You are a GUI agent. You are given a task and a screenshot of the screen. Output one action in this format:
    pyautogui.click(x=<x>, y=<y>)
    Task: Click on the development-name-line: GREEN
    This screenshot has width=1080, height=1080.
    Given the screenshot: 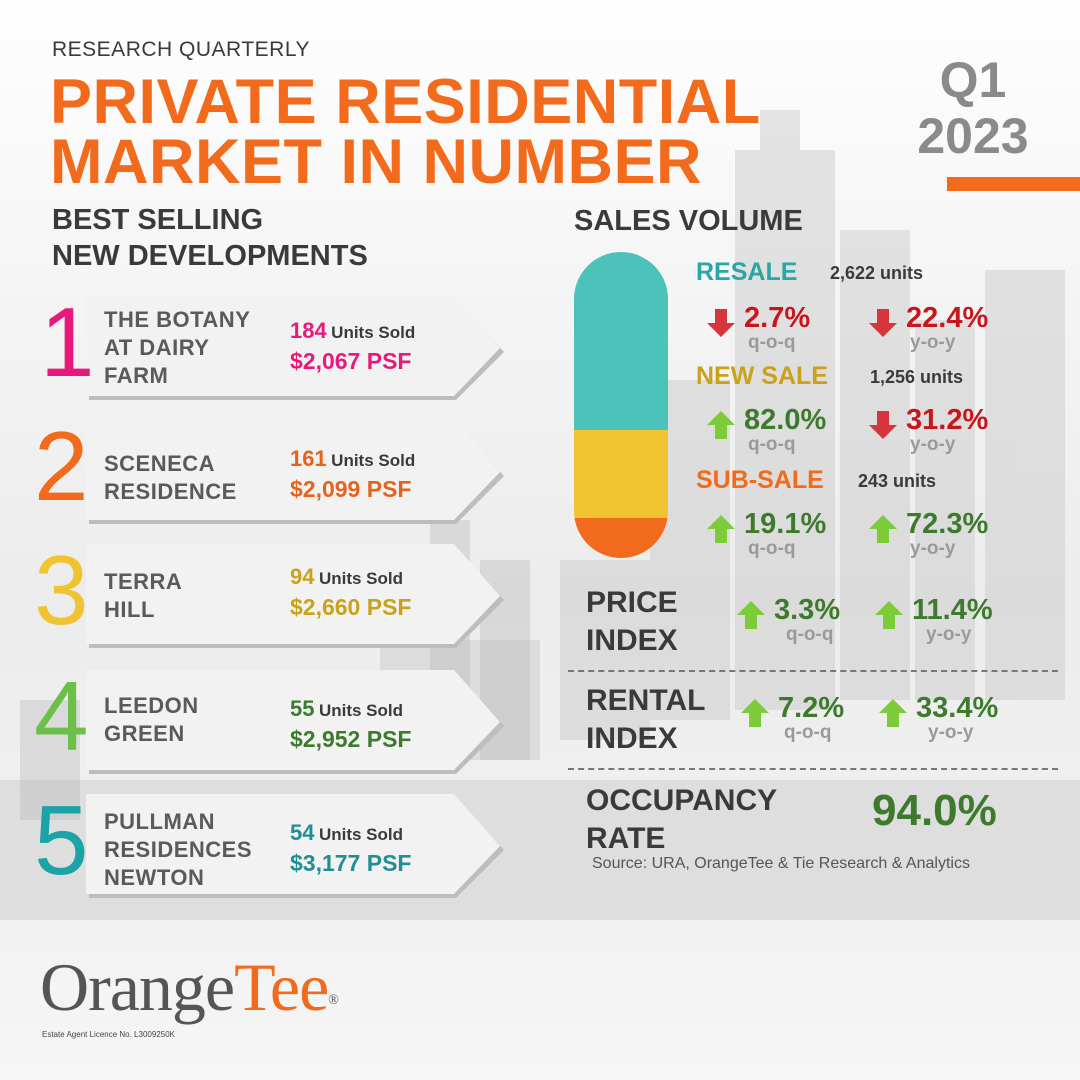 What is the action you would take?
    pyautogui.click(x=144, y=733)
    